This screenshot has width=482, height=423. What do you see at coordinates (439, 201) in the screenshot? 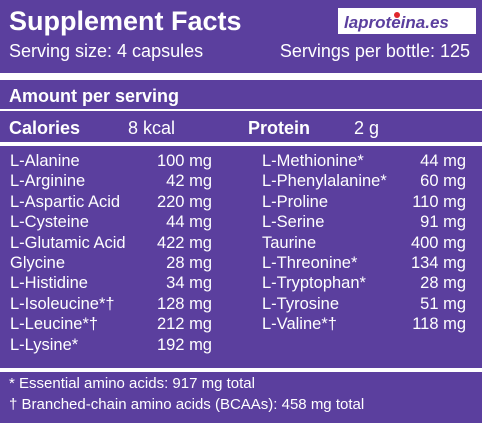
I see `ingredient-amount: 110 mg` at bounding box center [439, 201].